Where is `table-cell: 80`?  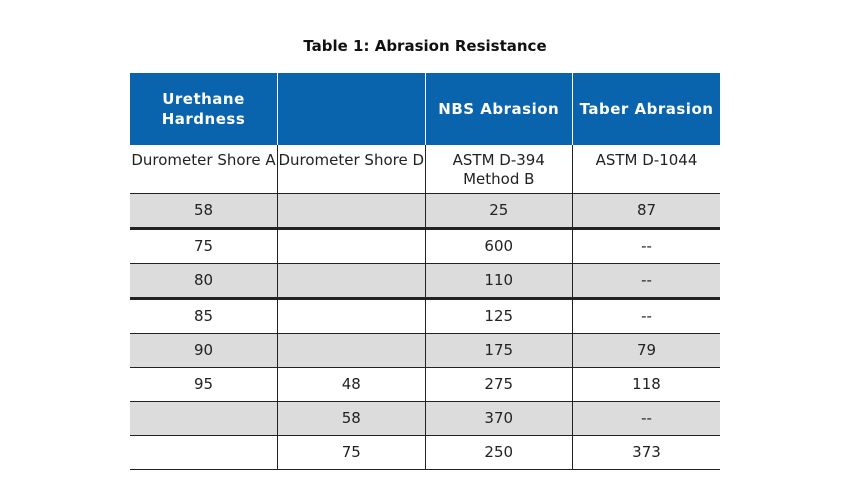
table-cell: 80 is located at coordinates (204, 281).